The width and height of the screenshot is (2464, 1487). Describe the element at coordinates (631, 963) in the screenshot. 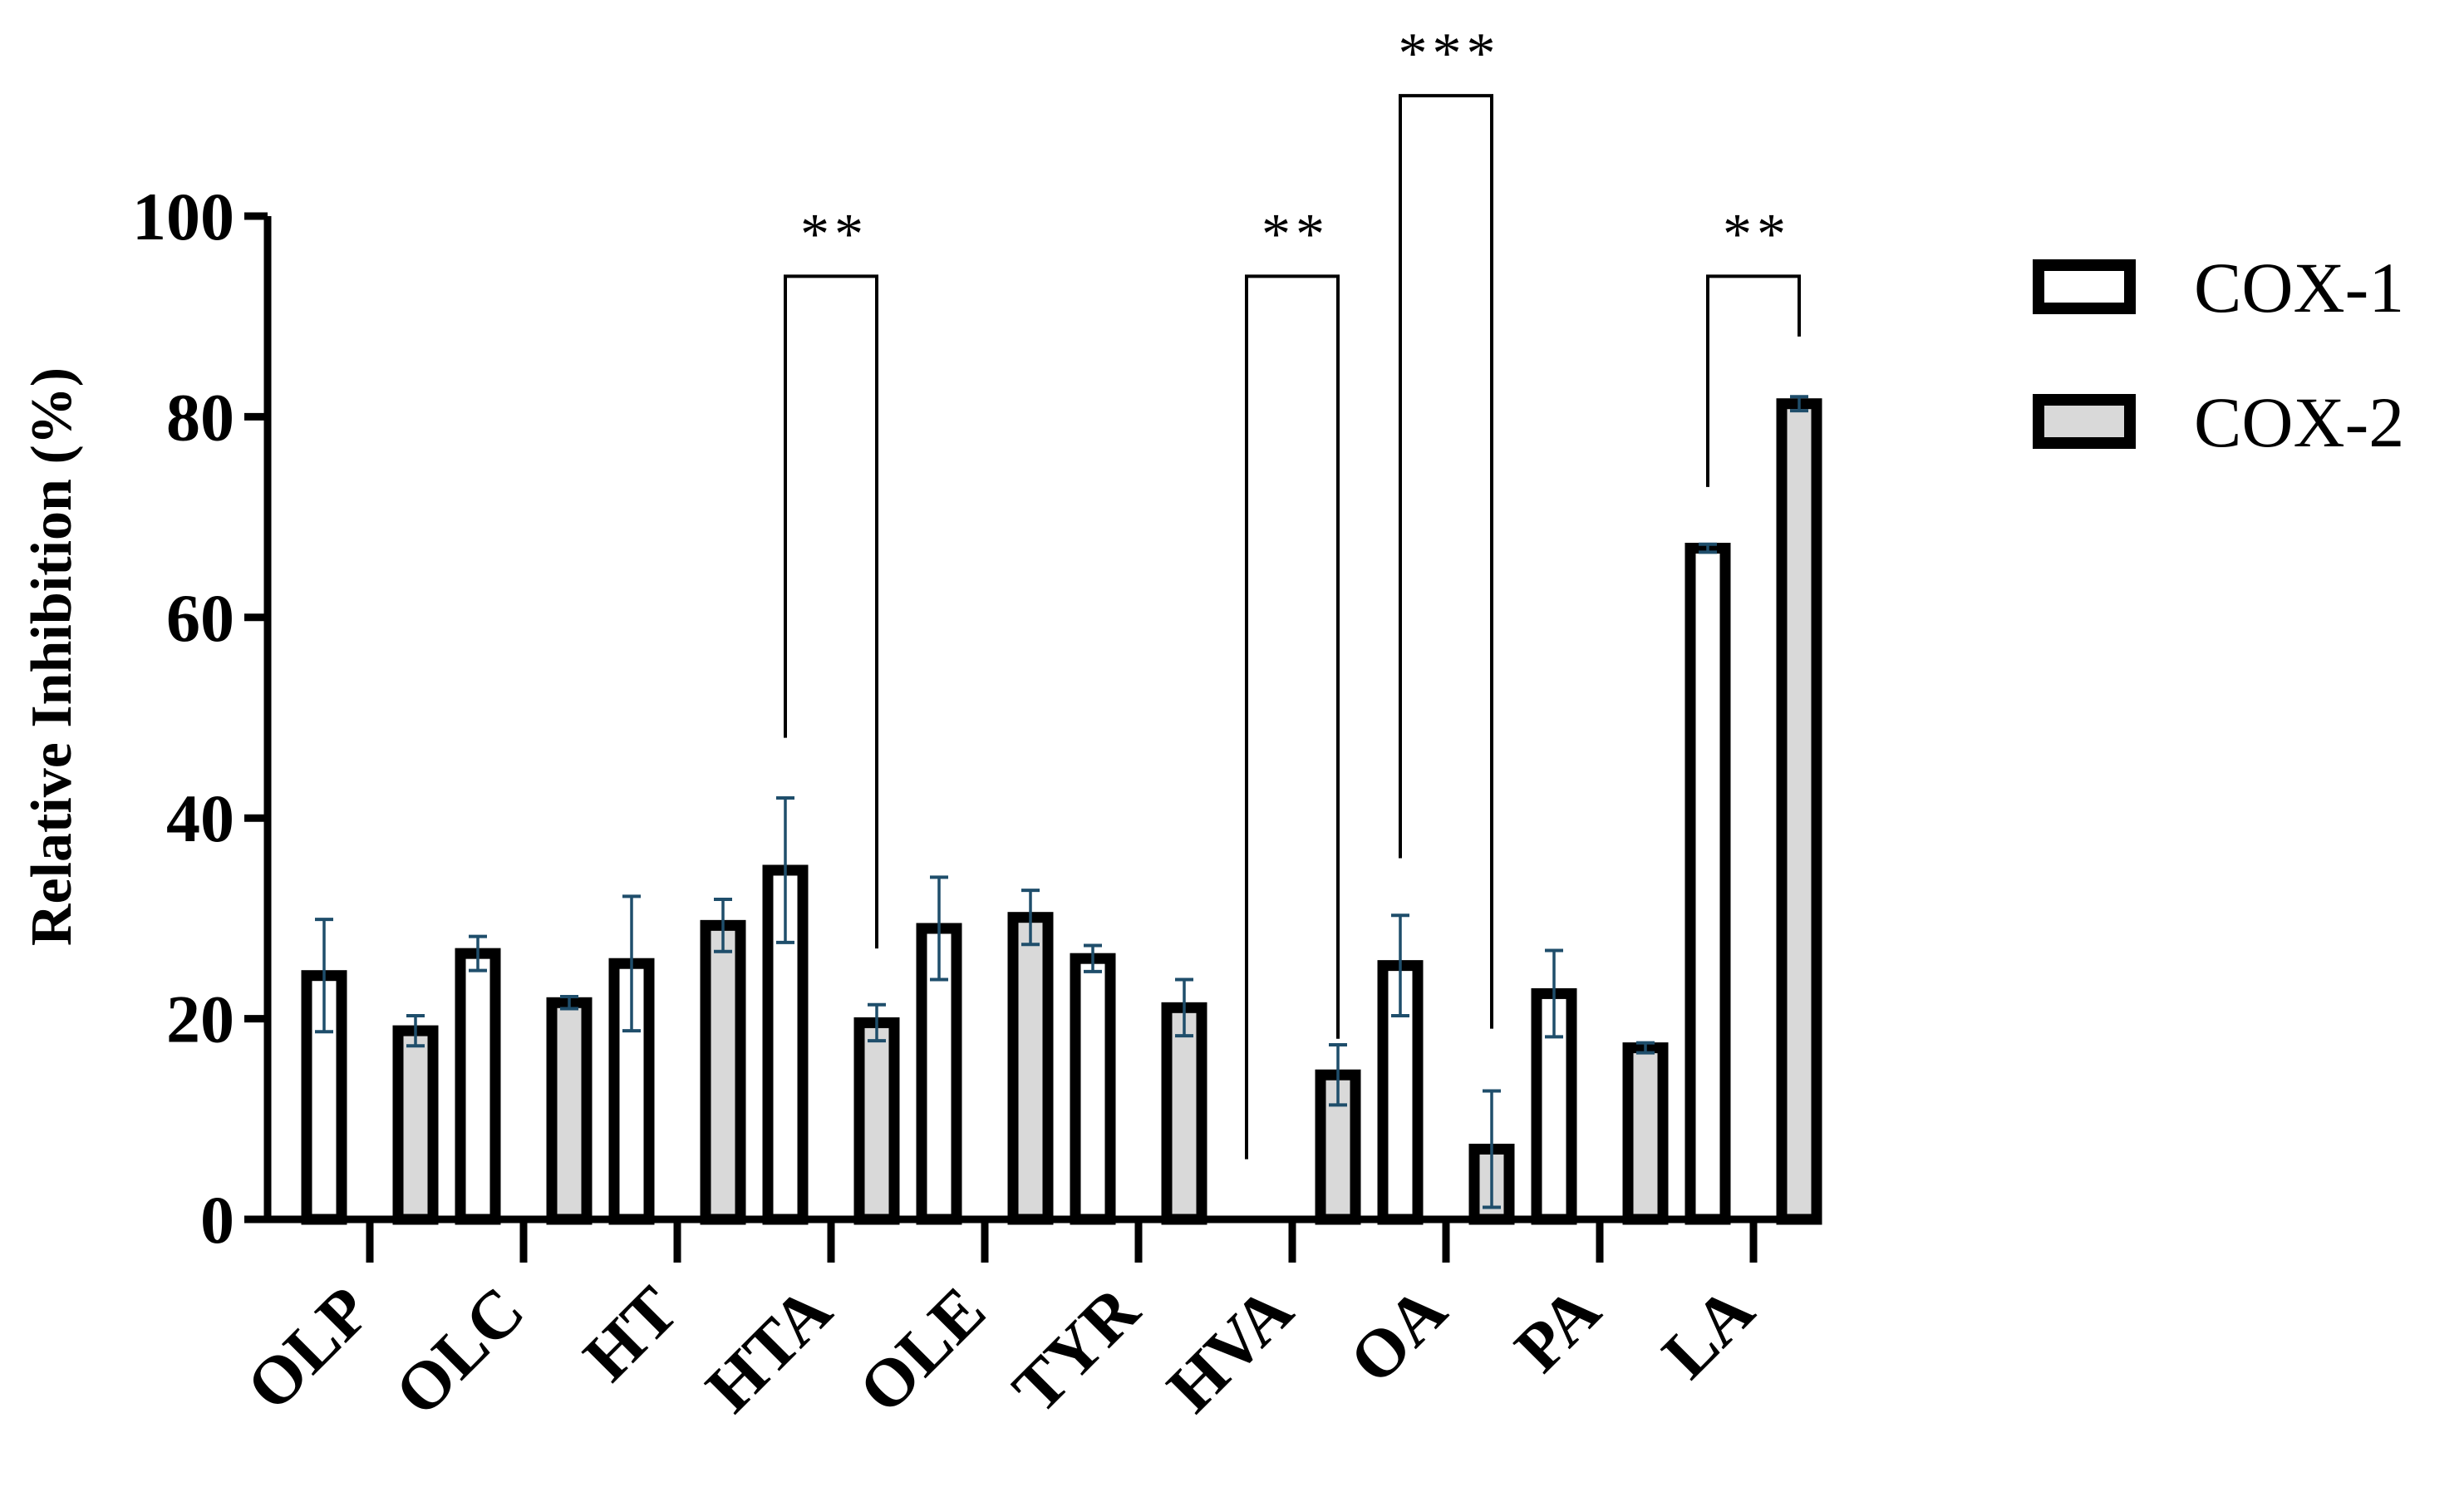

I see `error-bar-cox-1-ht` at that location.